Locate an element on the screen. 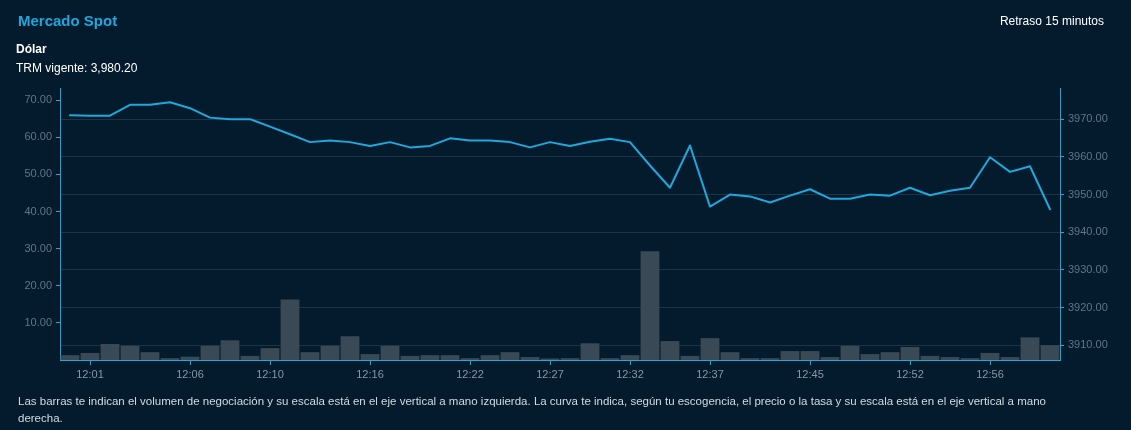 Image resolution: width=1131 pixels, height=430 pixels. y2-tick-label: 3950.00 is located at coordinates (1088, 193).